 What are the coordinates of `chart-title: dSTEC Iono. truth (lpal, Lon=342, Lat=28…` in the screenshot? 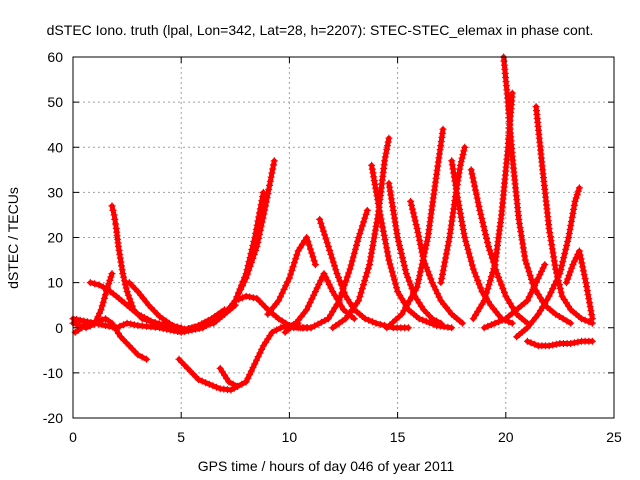 It's located at (320, 30).